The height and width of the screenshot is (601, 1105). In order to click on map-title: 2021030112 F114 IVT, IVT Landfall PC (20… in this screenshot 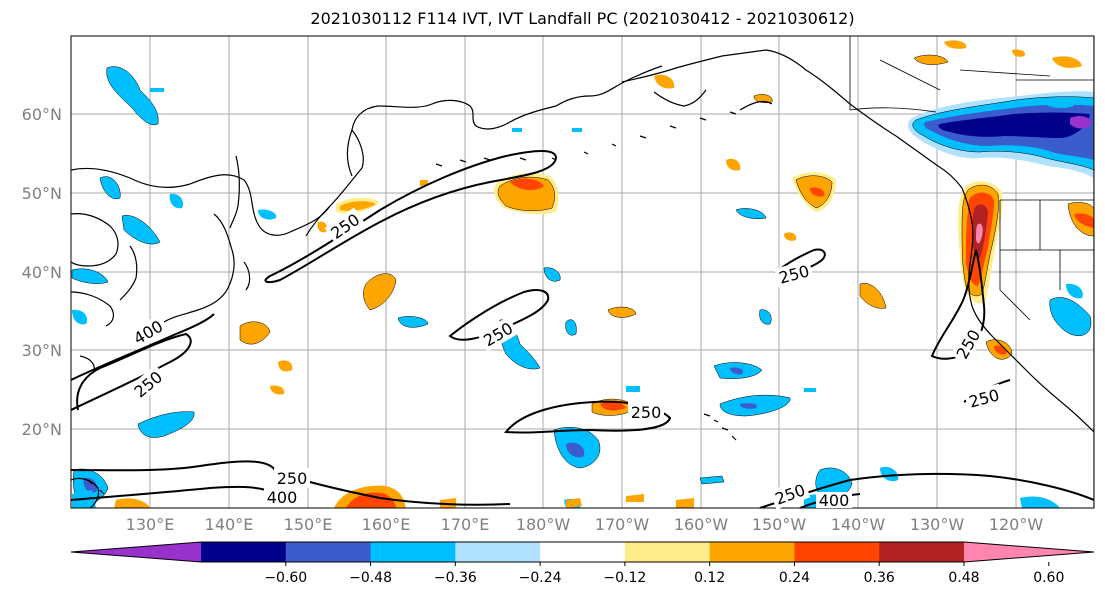, I will do `click(582, 18)`.